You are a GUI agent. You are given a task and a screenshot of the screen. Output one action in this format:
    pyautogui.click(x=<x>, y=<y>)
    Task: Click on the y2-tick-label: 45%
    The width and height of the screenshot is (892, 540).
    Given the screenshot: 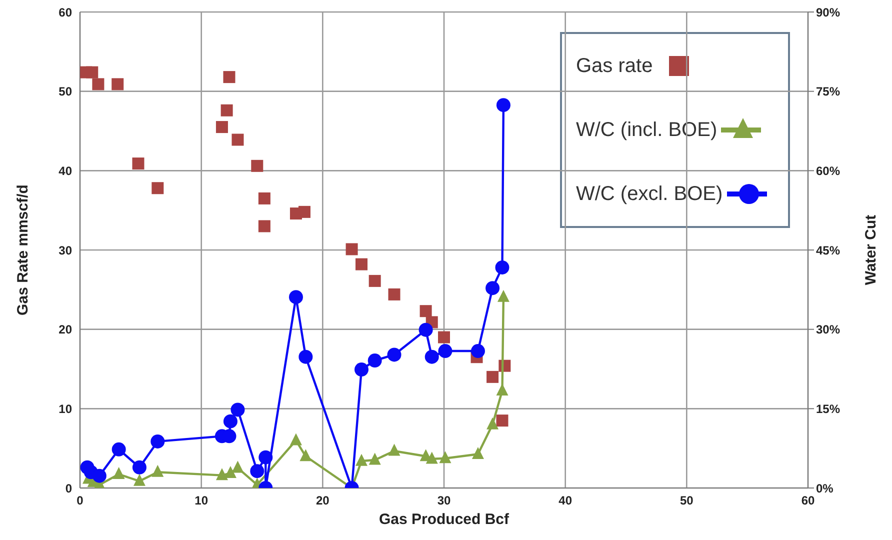 What is the action you would take?
    pyautogui.click(x=828, y=250)
    